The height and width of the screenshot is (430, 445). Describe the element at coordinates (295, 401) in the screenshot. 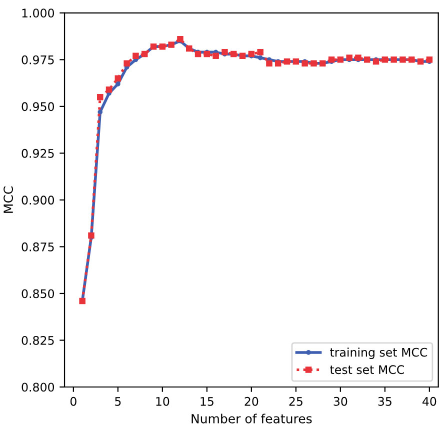

I see `x-tick-label: 25` at that location.